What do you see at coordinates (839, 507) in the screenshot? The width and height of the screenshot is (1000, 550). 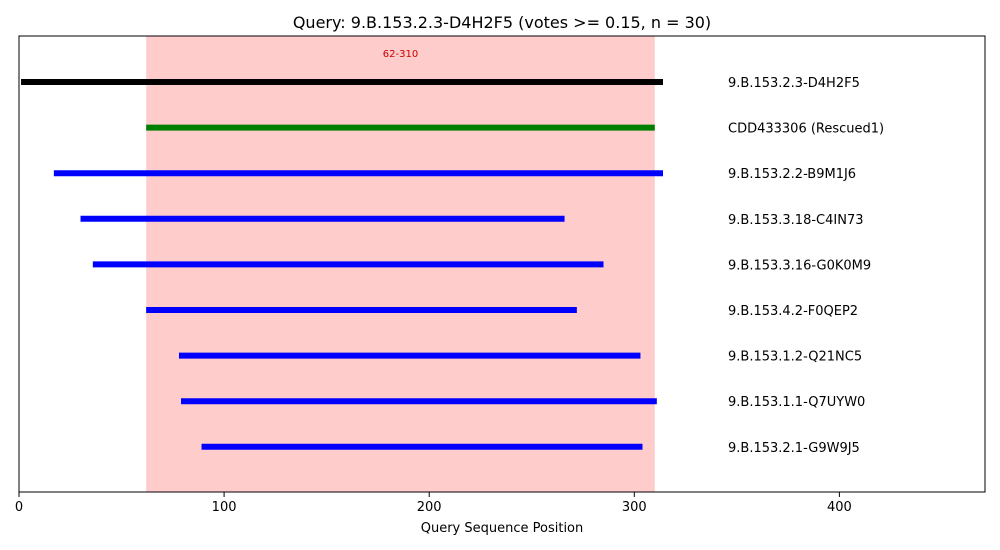 I see `x-tick-label: 400` at bounding box center [839, 507].